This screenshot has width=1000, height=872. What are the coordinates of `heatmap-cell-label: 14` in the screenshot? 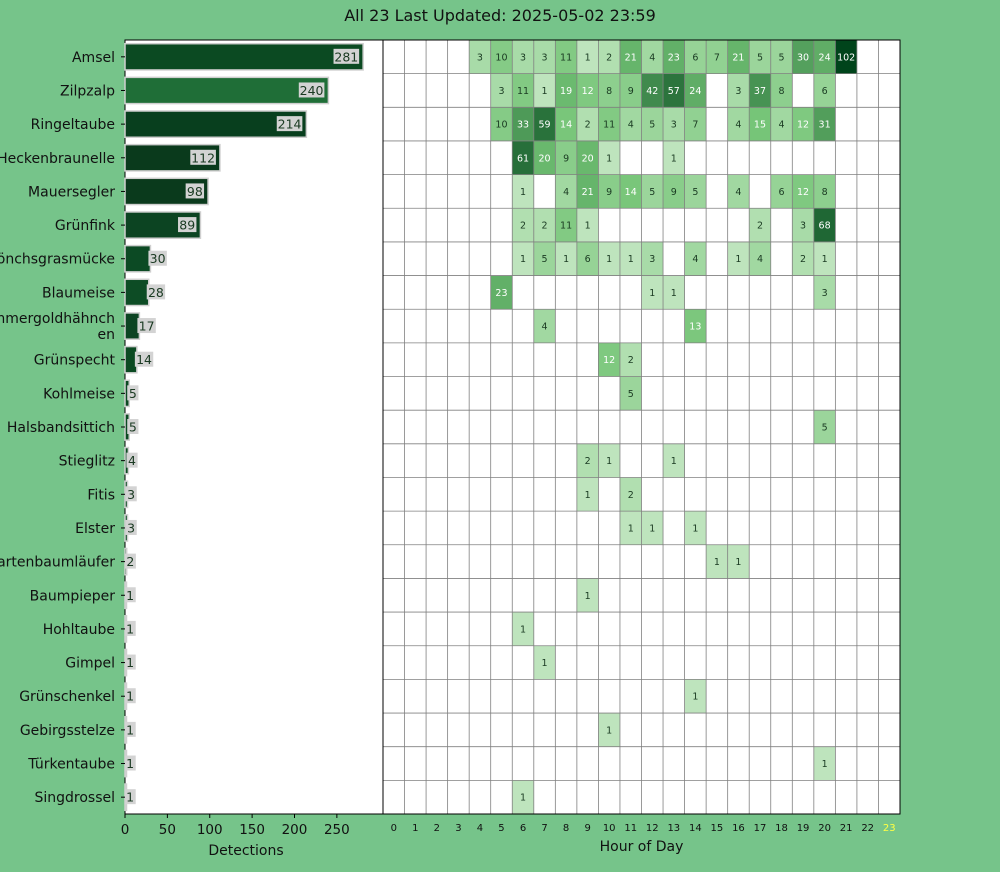 It's located at (566, 125).